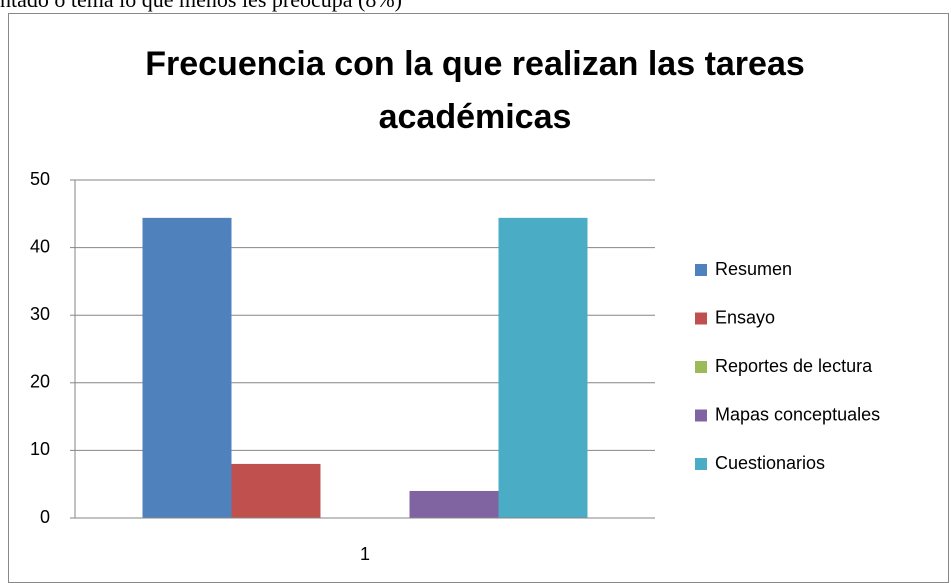  What do you see at coordinates (745, 317) in the screenshot?
I see `legend-label: Ensayo` at bounding box center [745, 317].